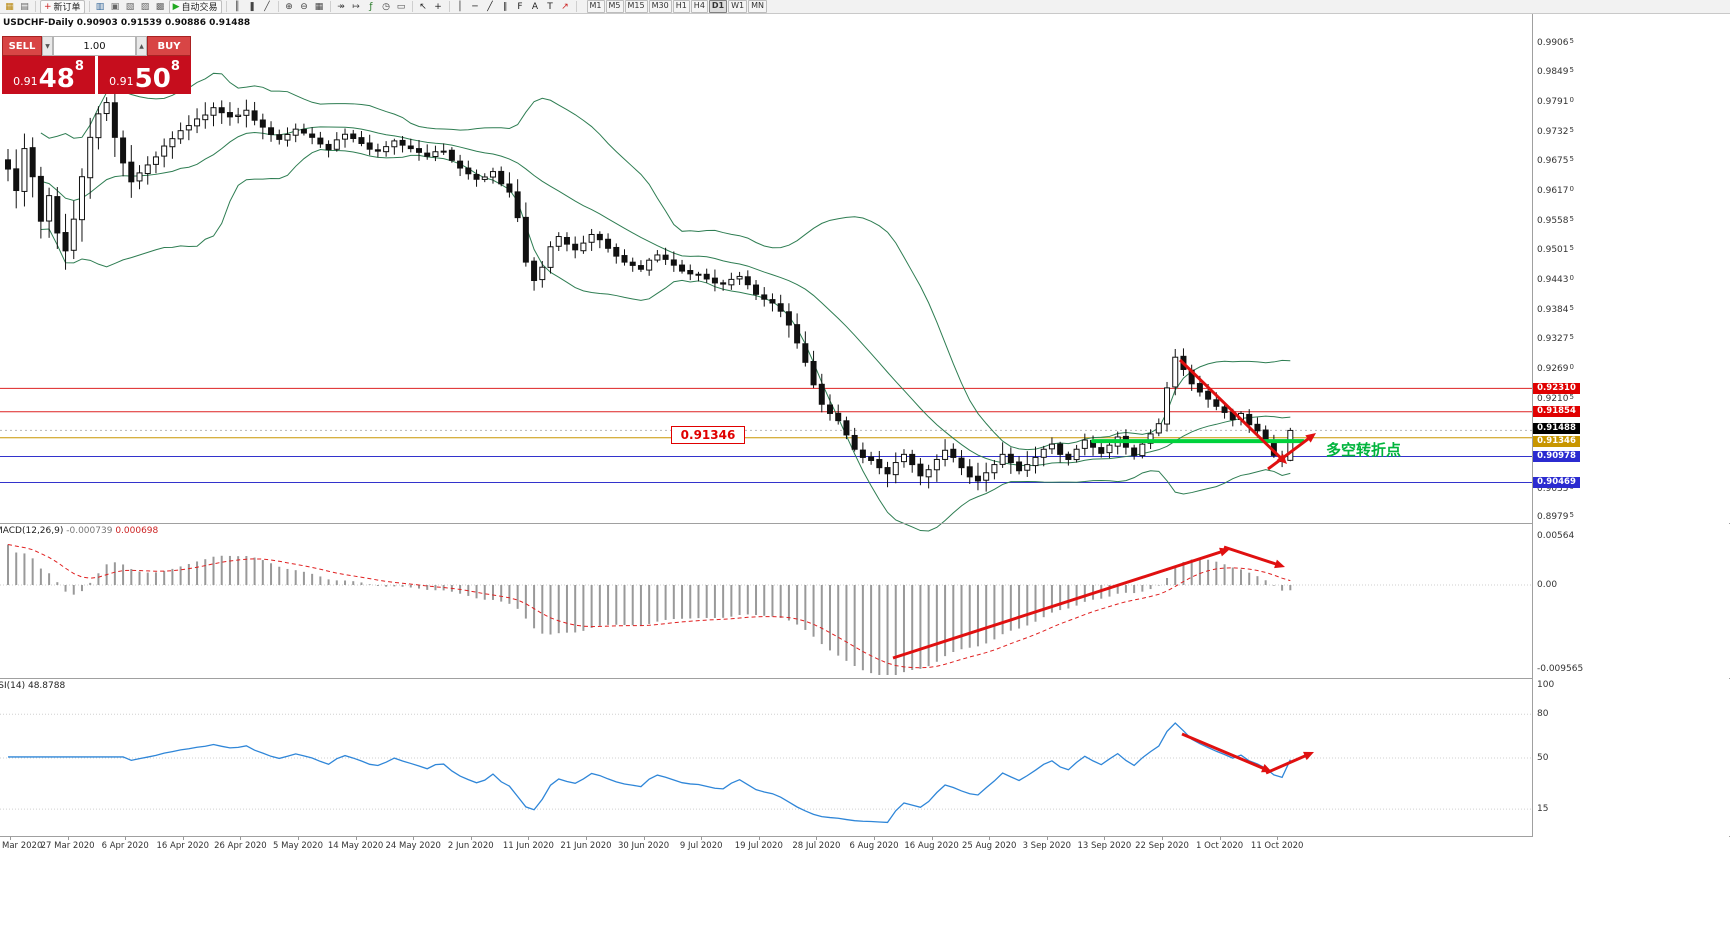 This screenshot has height=941, width=1730. Describe the element at coordinates (56, 79) in the screenshot. I see `sell-price-pips: 48` at that location.